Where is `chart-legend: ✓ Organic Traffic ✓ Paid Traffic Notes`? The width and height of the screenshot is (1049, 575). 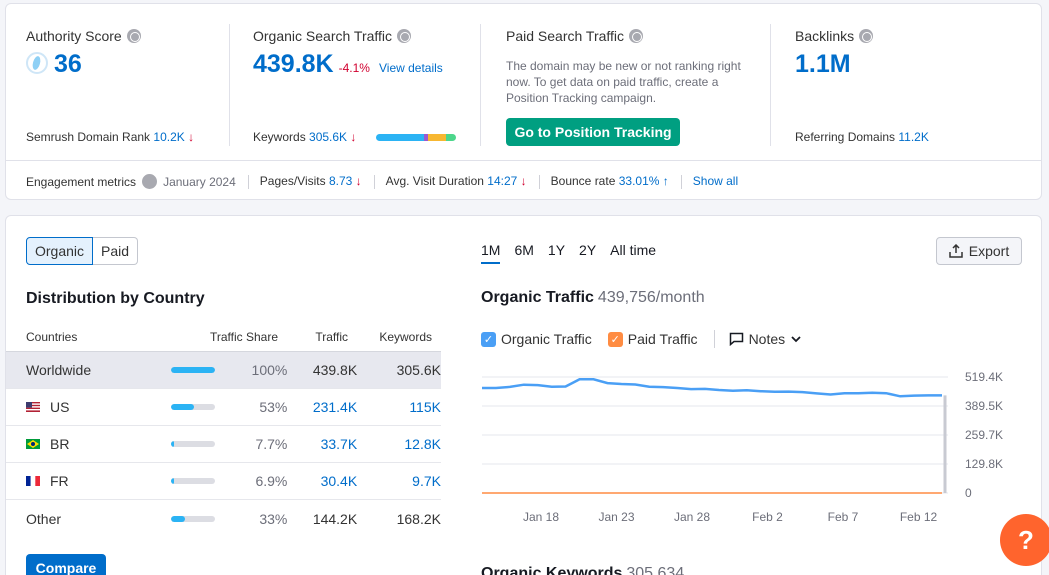
chart-legend: ✓ Organic Traffic ✓ Paid Traffic Notes is located at coordinates (649, 339).